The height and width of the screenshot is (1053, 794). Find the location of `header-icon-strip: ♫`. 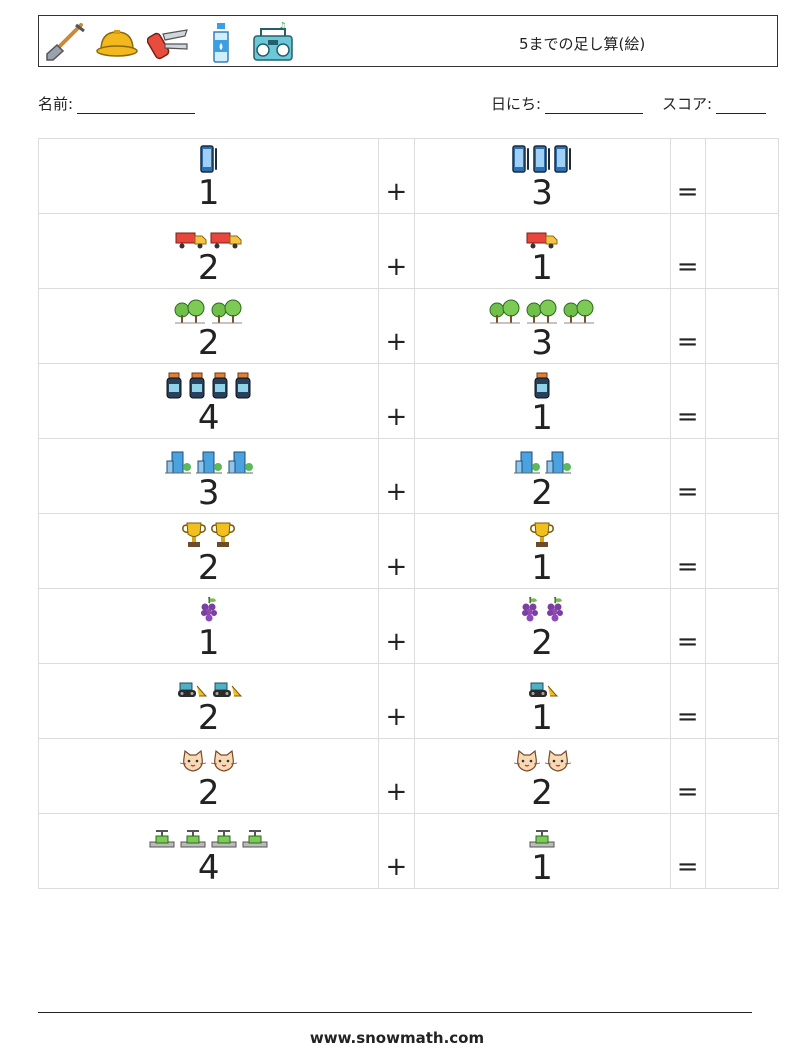

header-icon-strip: ♫ is located at coordinates (169, 42).